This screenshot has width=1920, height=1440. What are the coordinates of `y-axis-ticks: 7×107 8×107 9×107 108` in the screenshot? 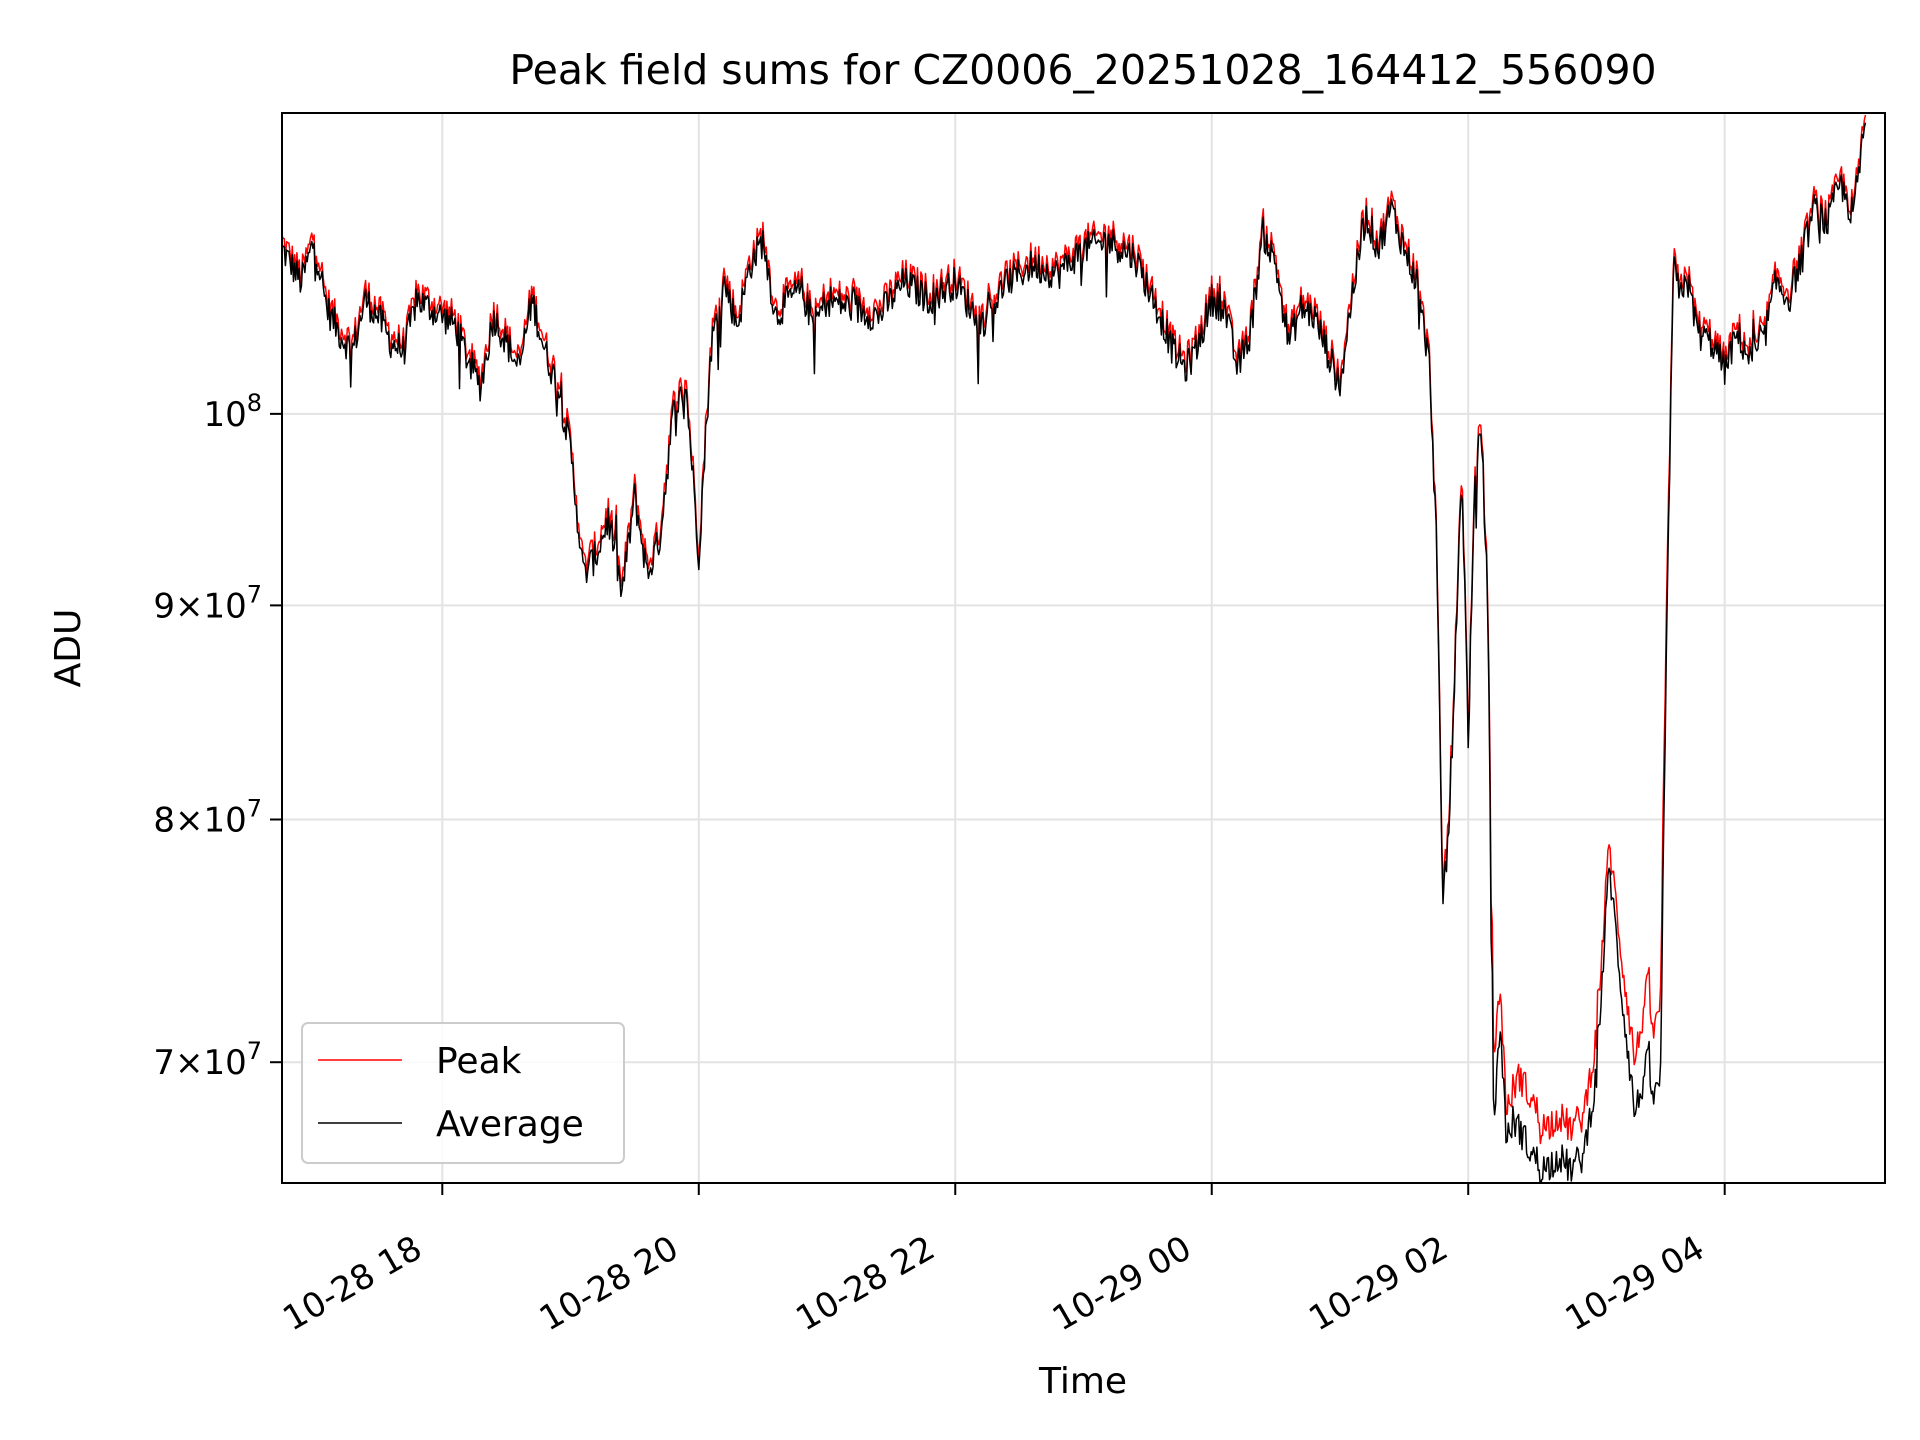 It's located at (217, 736).